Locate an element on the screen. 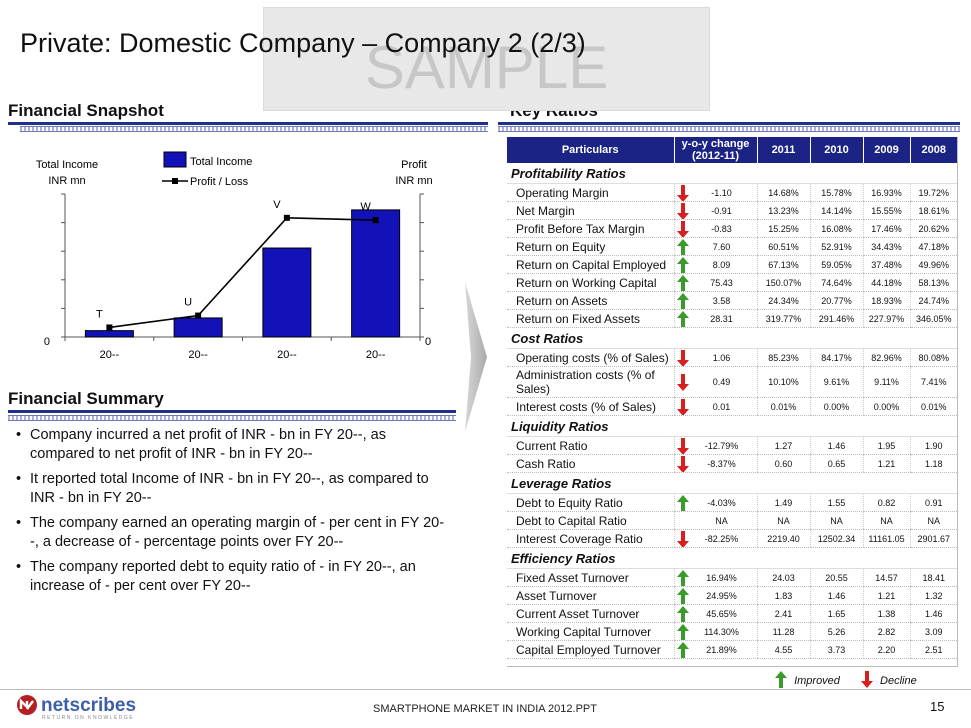  financial-summary-heading: Financial Summary is located at coordinates (86, 398).